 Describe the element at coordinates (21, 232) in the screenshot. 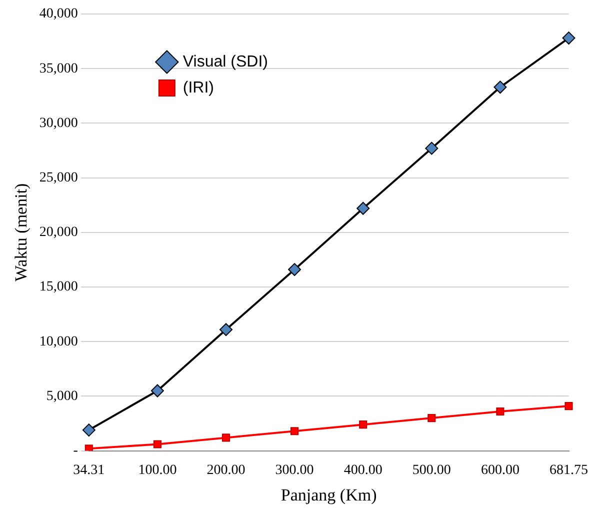

I see `y-axis-title: Waktu (menit)` at that location.